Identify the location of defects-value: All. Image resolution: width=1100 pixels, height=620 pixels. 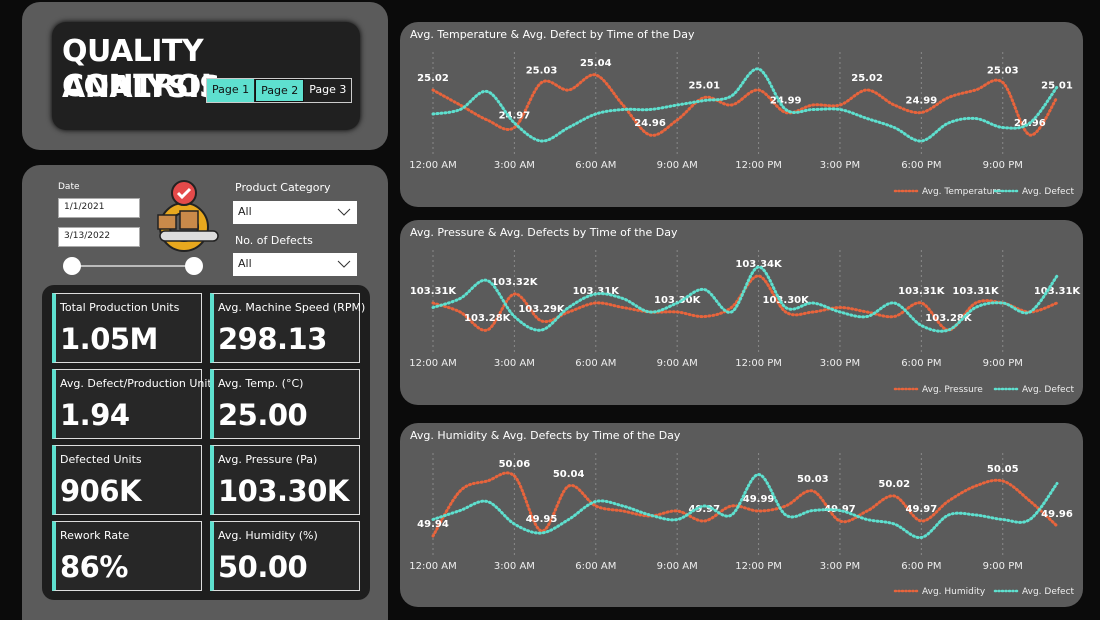
(245, 263).